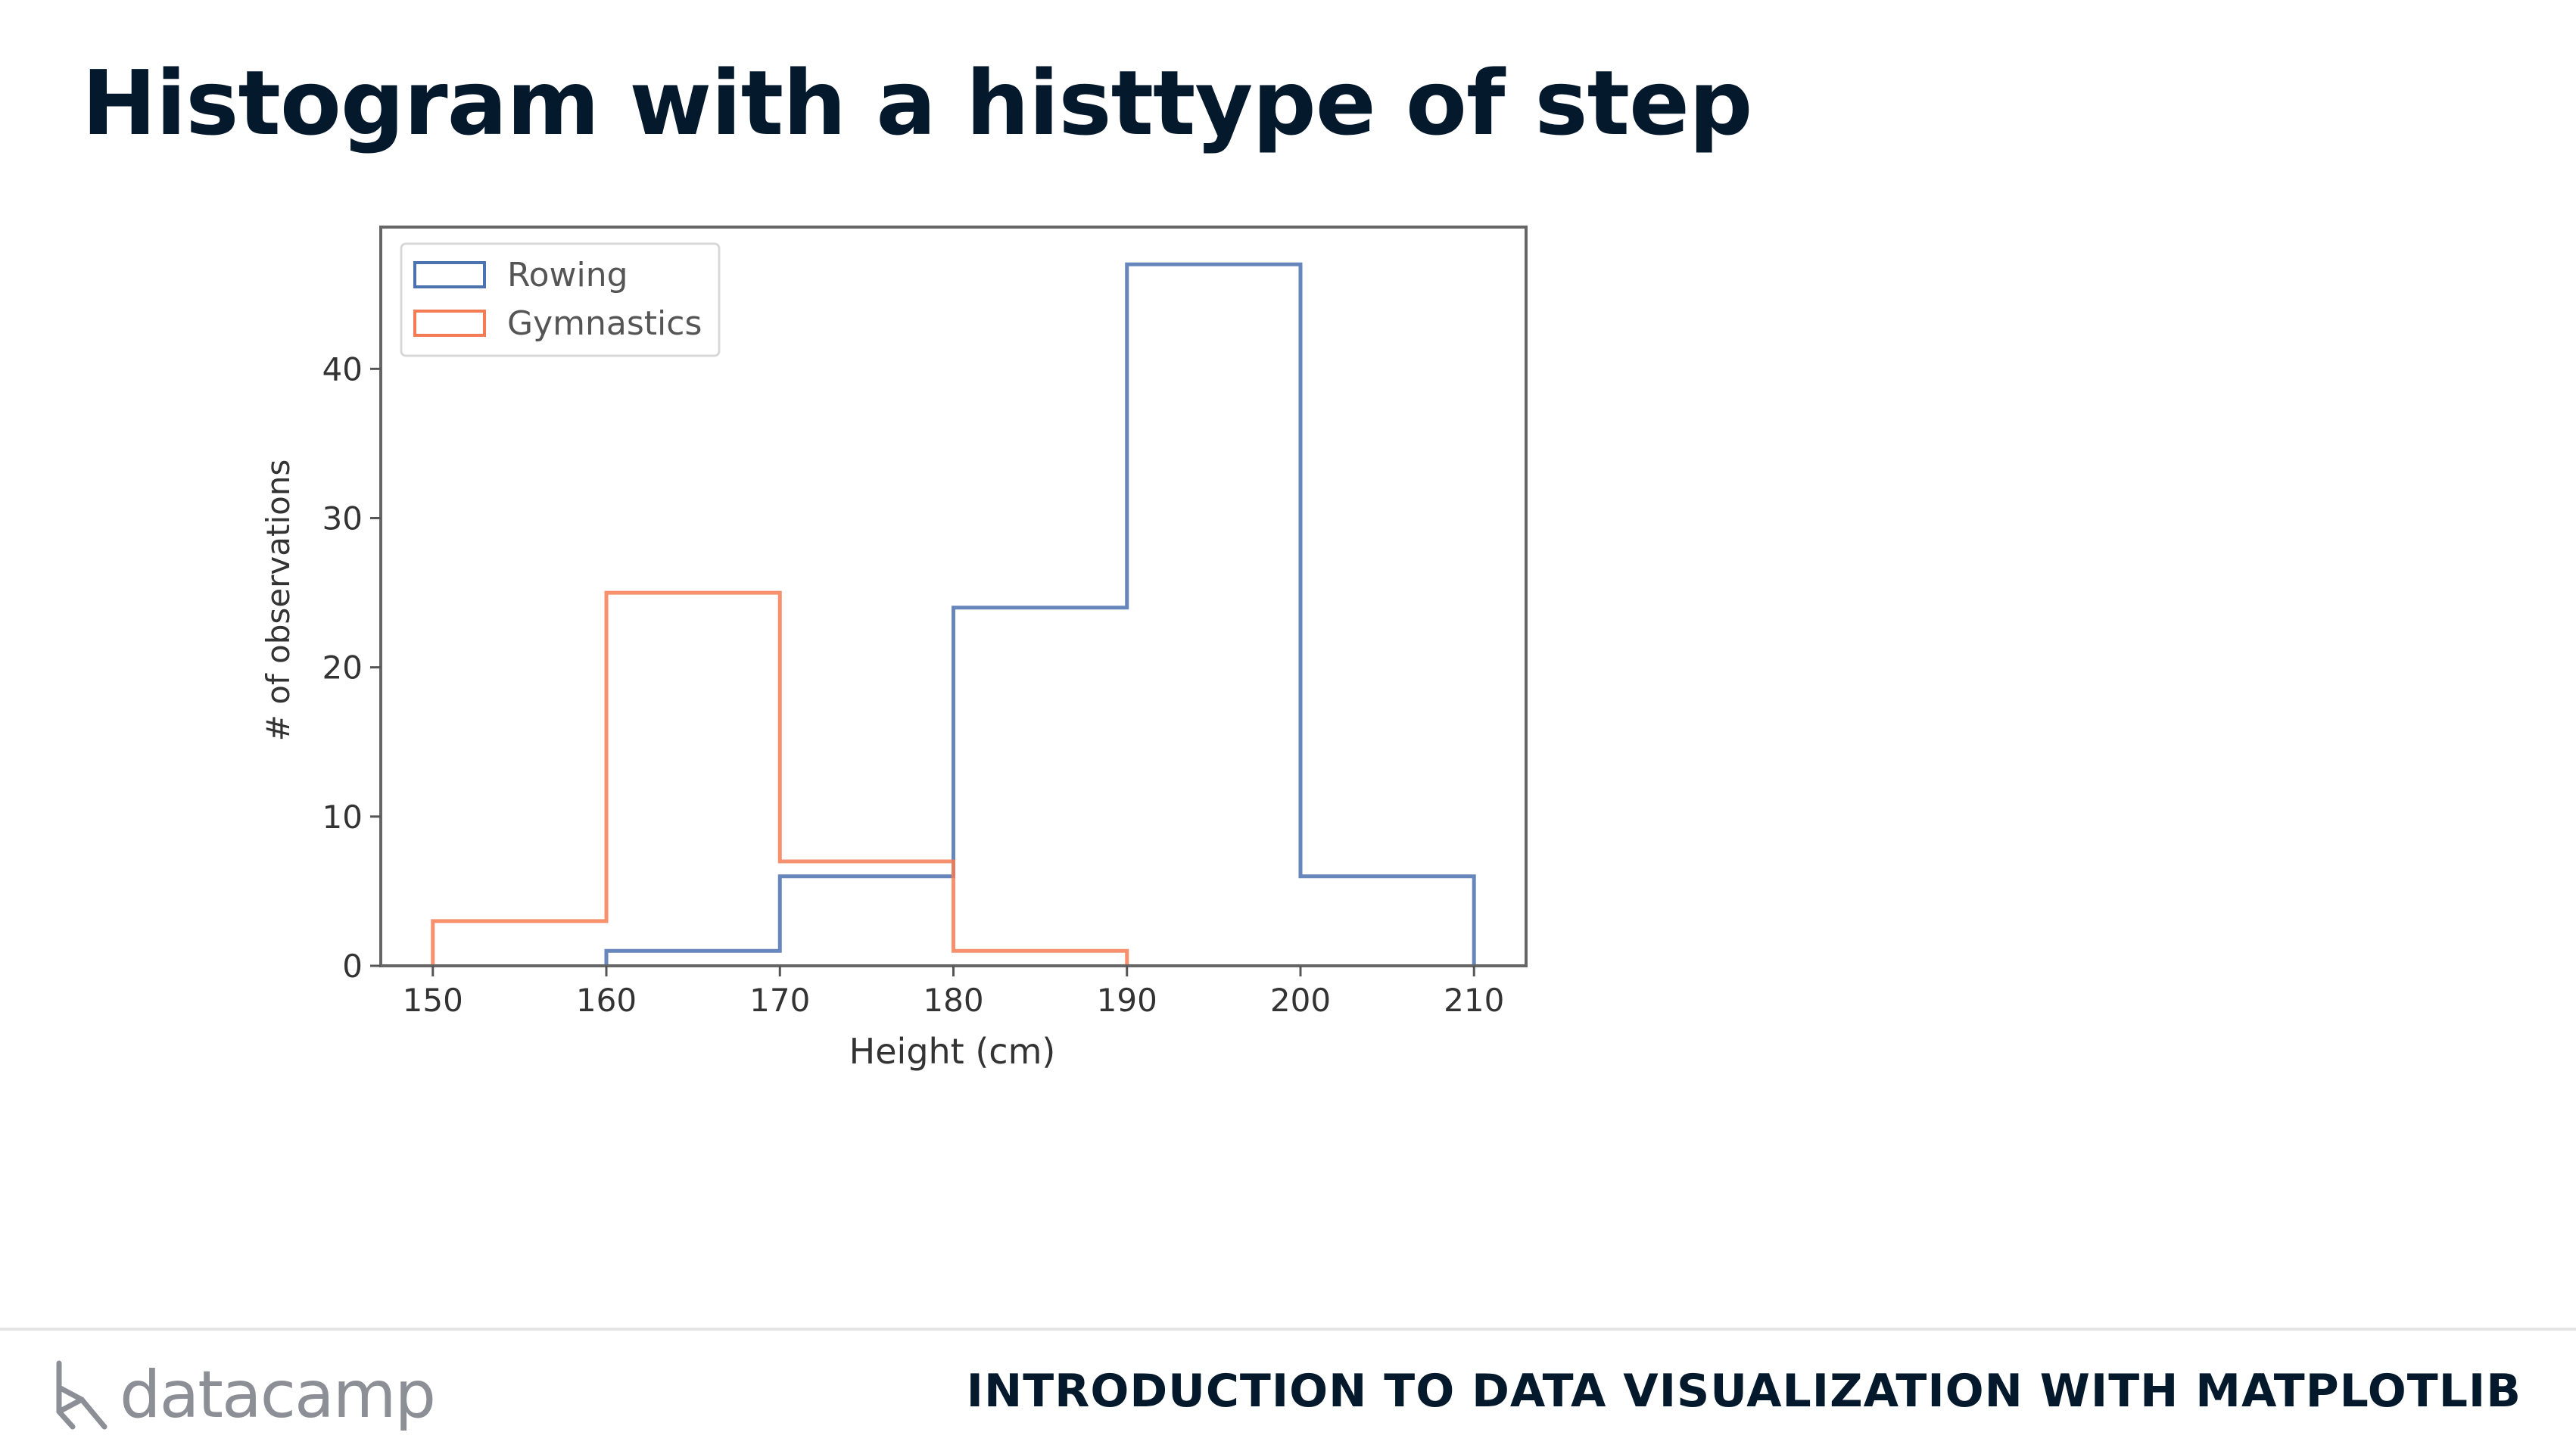 The image size is (2576, 1451). What do you see at coordinates (1127, 1000) in the screenshot?
I see `x-tick-label: 190` at bounding box center [1127, 1000].